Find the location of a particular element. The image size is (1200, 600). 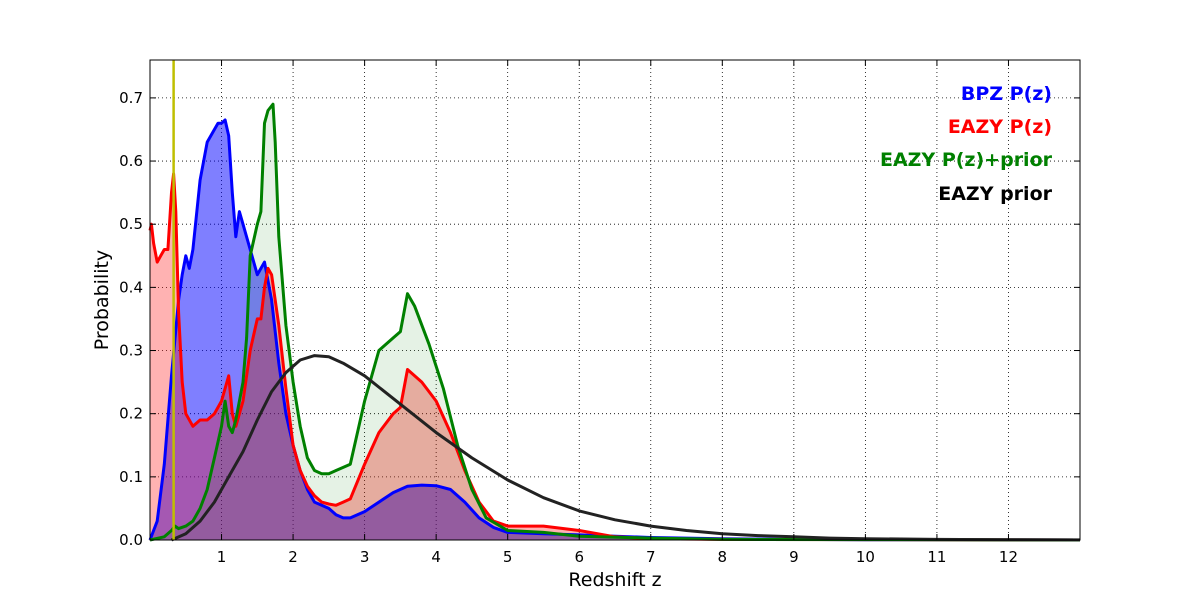

y-tick-label: 0.0 is located at coordinates (131, 540).